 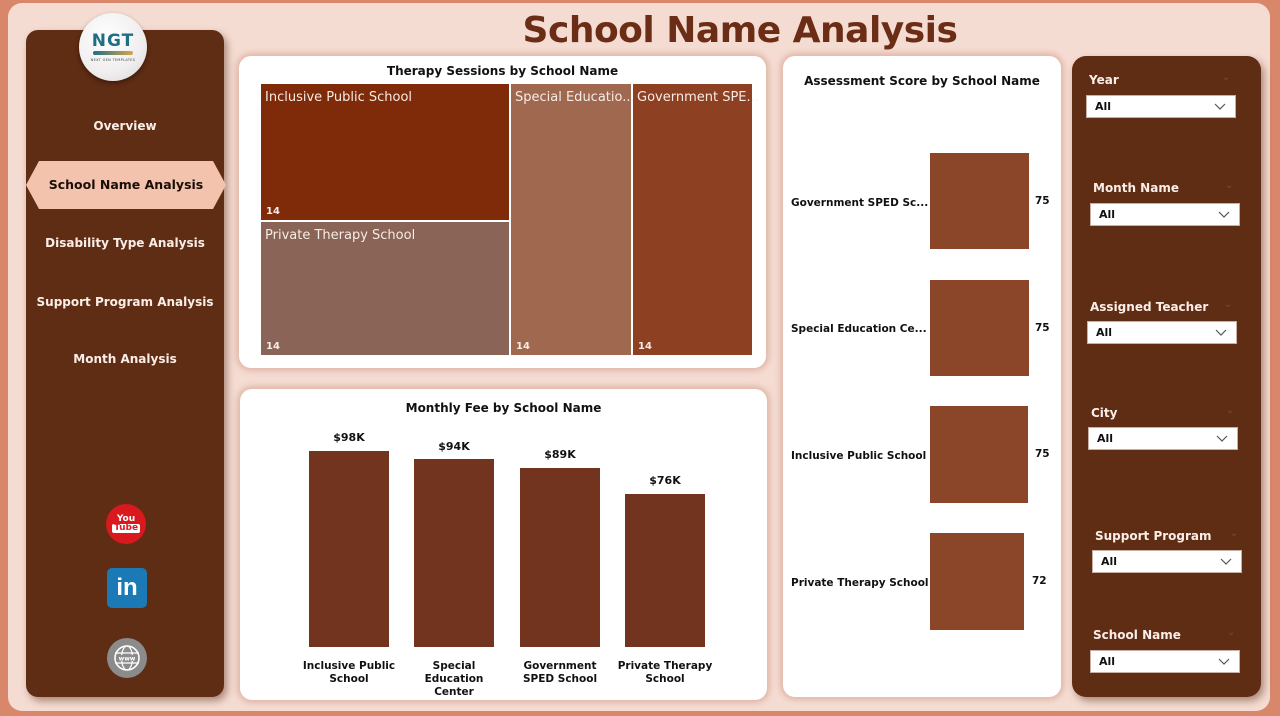 I want to click on bar-category-label: Government SPED School, so click(x=560, y=672).